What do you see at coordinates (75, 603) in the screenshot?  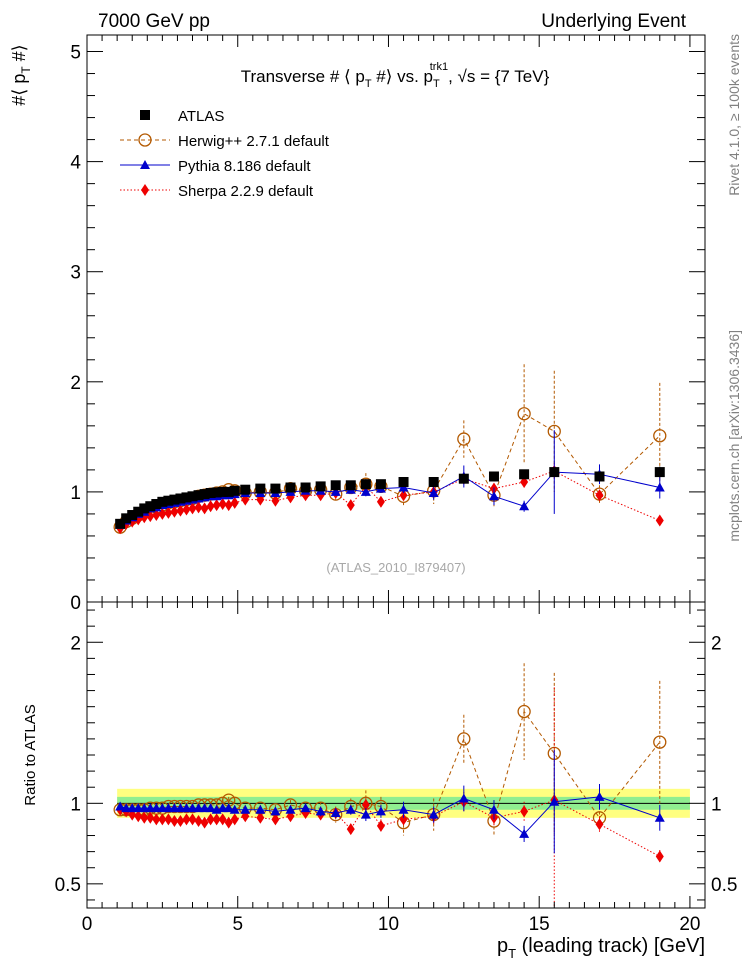 I see `main-y-tick-label: 0` at bounding box center [75, 603].